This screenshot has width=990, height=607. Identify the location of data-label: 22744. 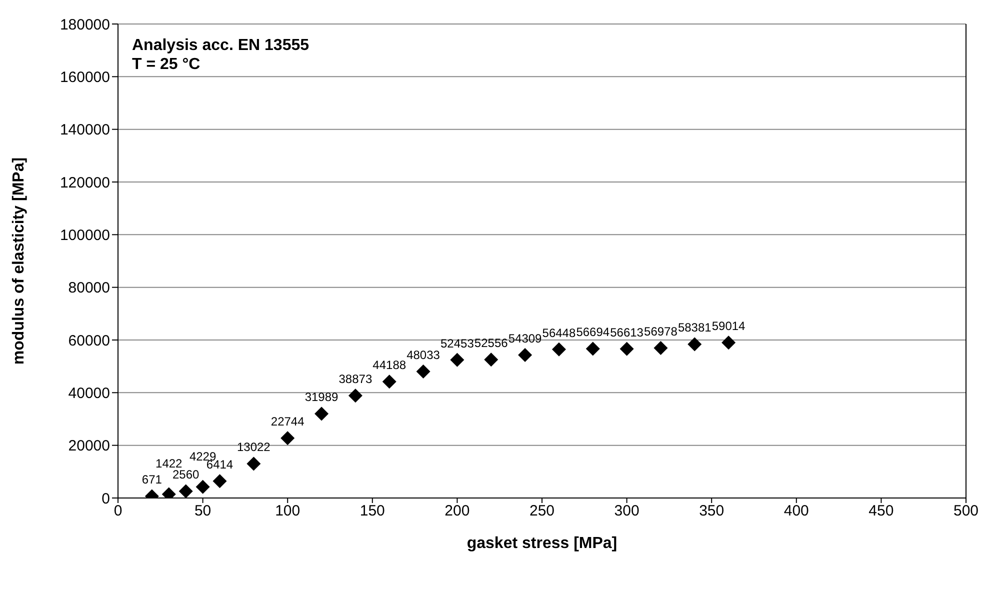
(287, 421).